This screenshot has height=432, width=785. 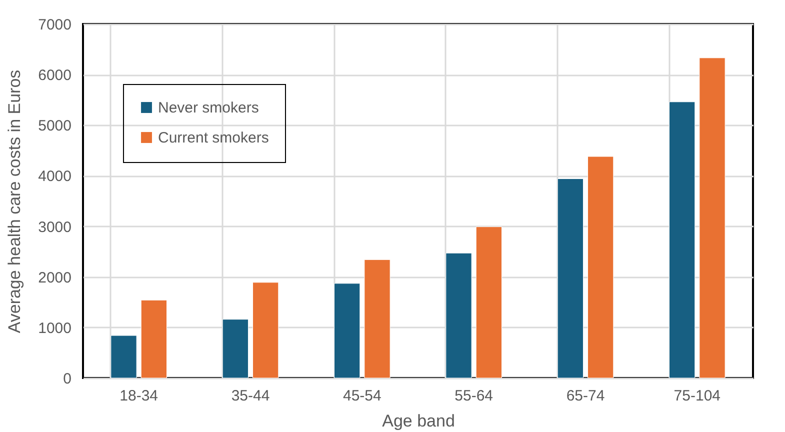 What do you see at coordinates (213, 138) in the screenshot?
I see `legend-label: Current smokers` at bounding box center [213, 138].